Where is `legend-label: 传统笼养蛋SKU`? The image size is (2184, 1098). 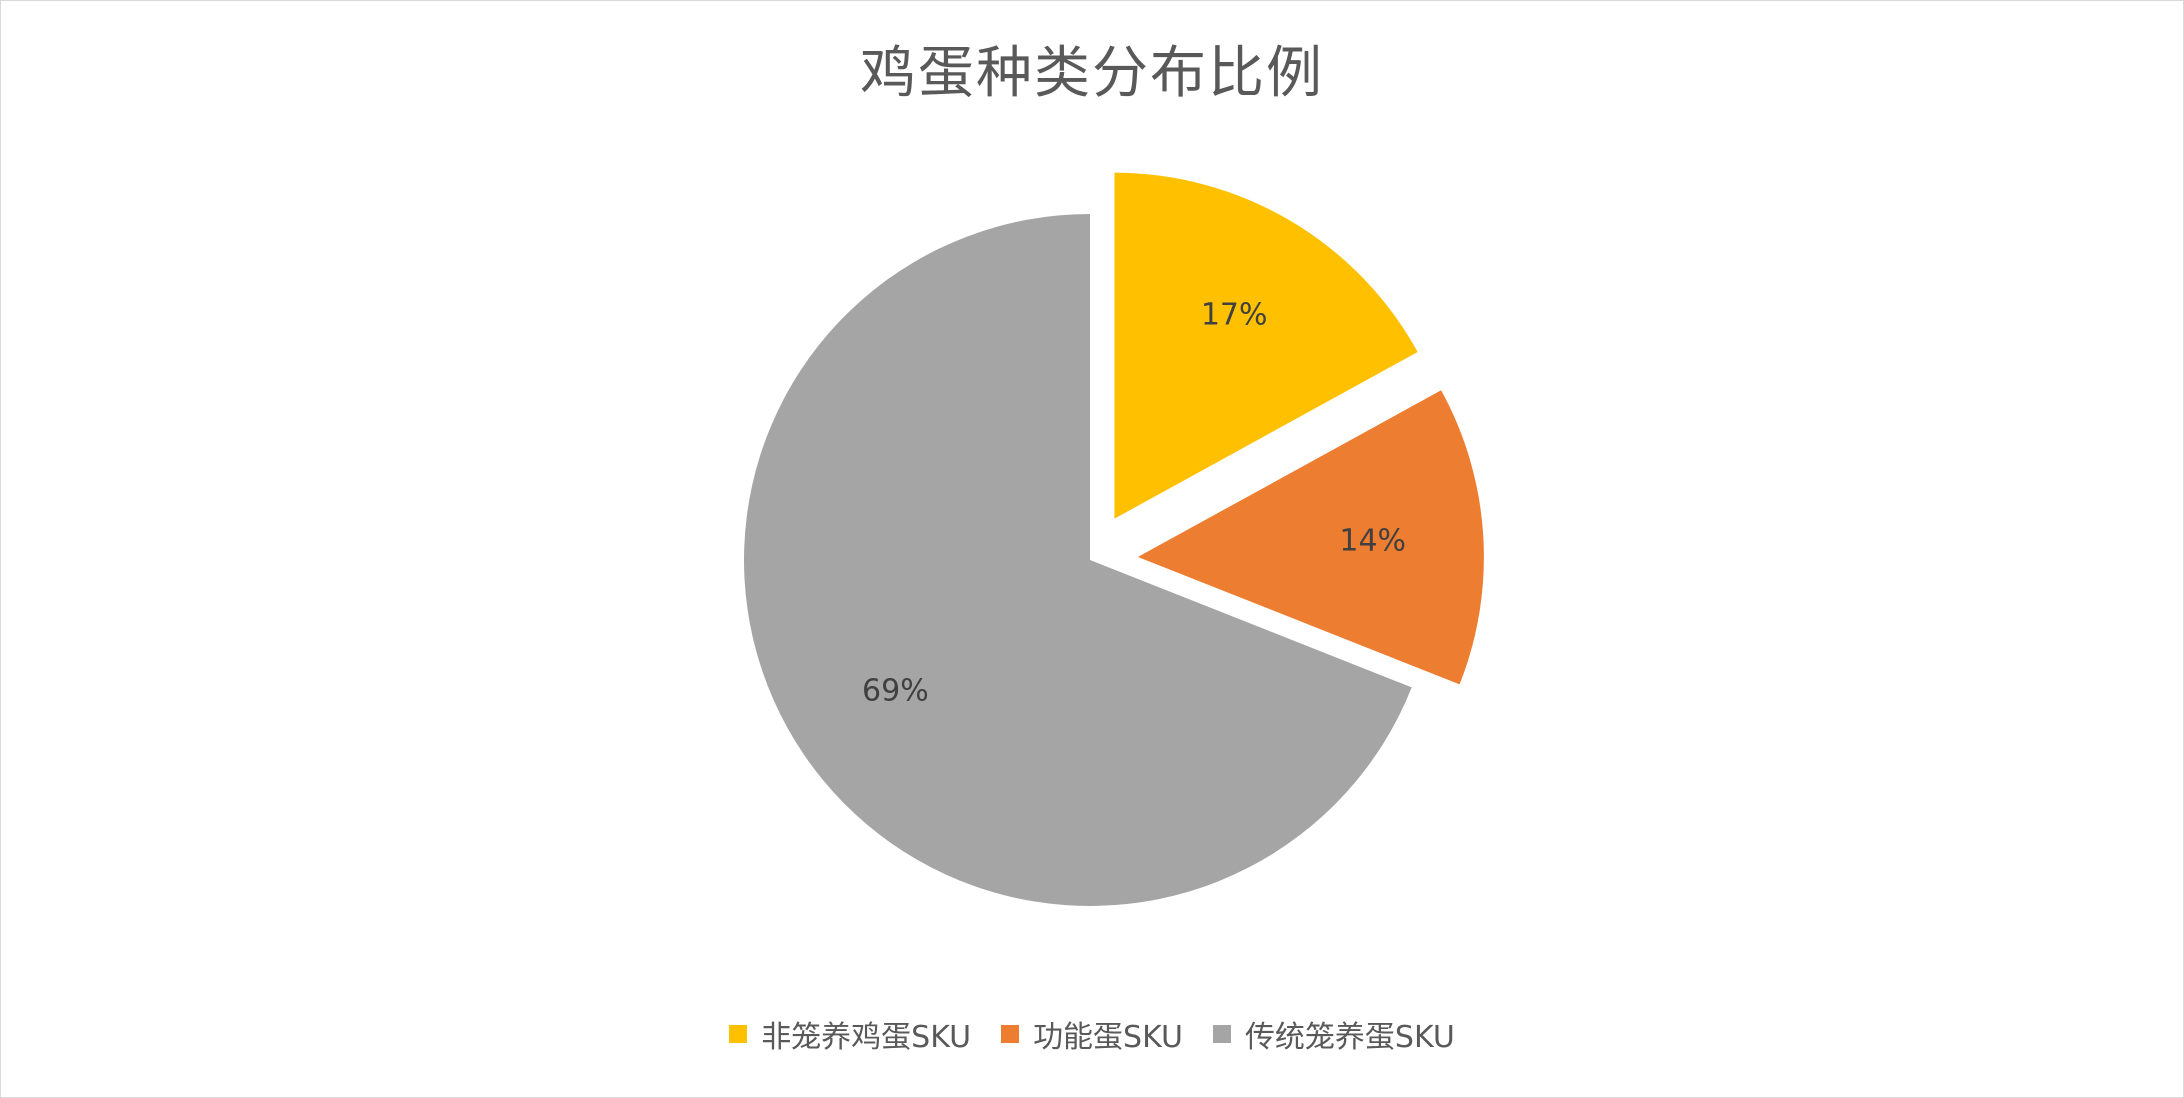
legend-label: 传统笼养蛋SKU is located at coordinates (1349, 1037).